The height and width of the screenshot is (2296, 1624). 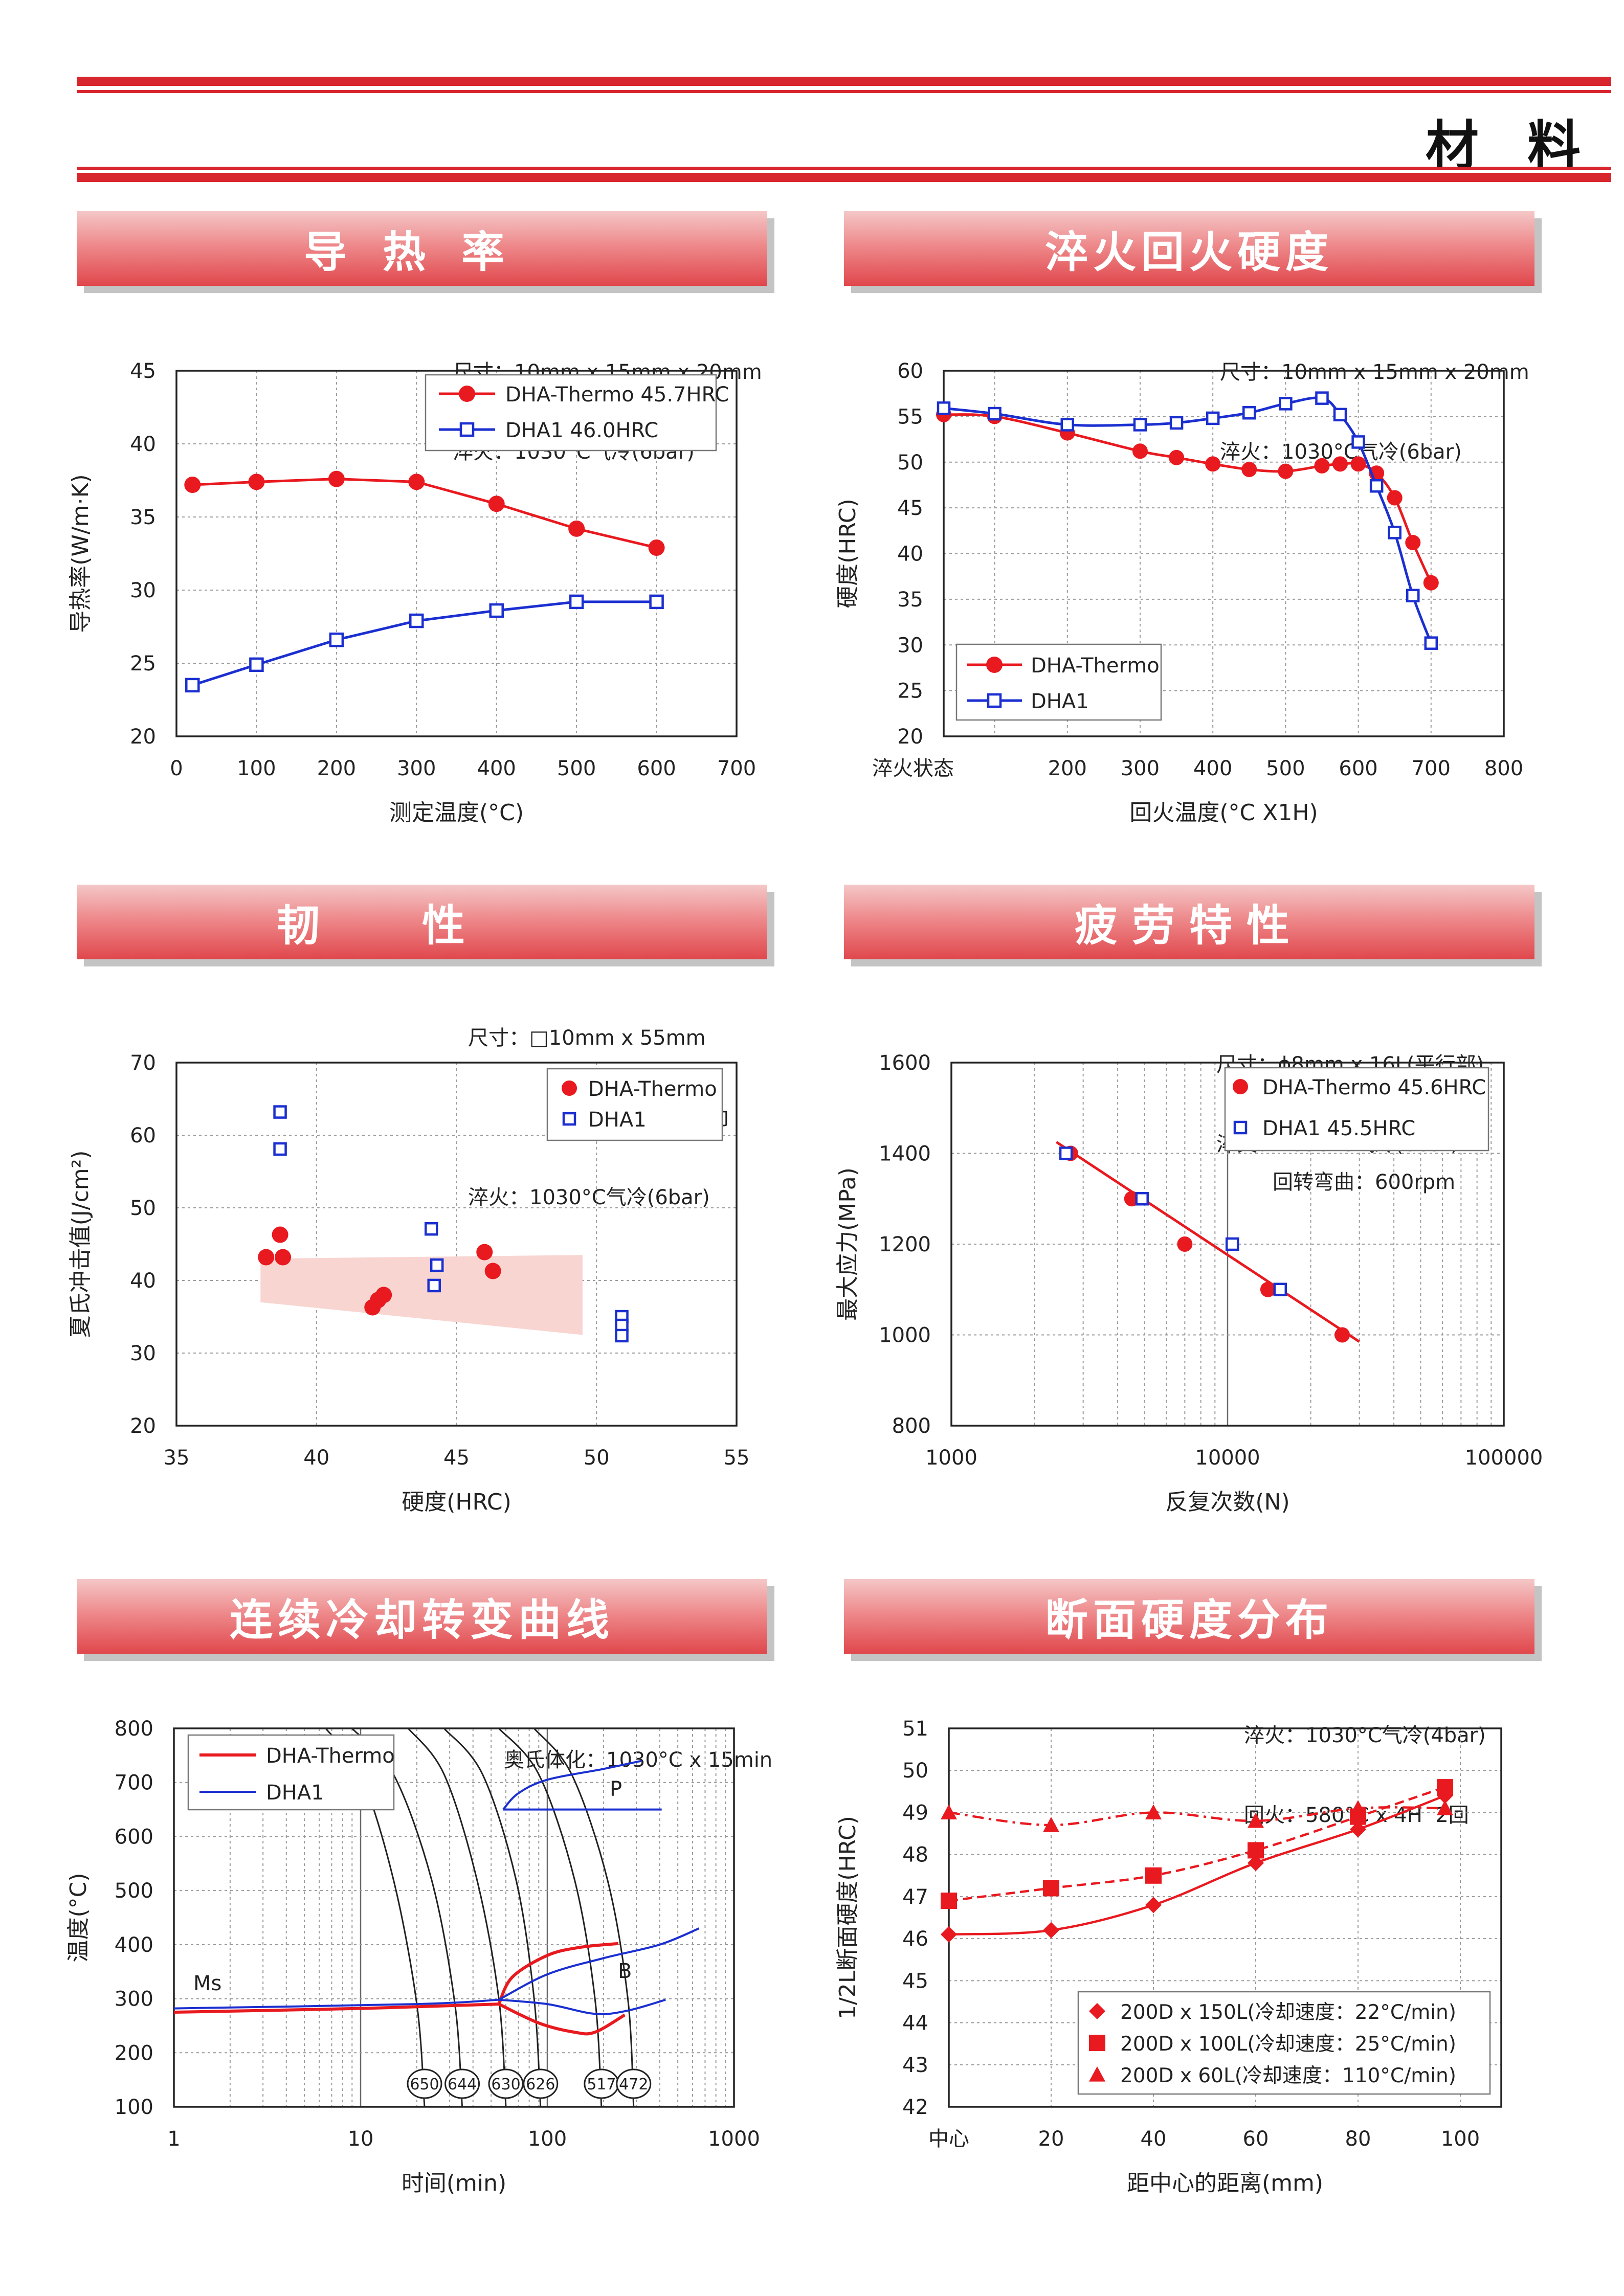 I want to click on y-tick-label: 1200, so click(x=905, y=1244).